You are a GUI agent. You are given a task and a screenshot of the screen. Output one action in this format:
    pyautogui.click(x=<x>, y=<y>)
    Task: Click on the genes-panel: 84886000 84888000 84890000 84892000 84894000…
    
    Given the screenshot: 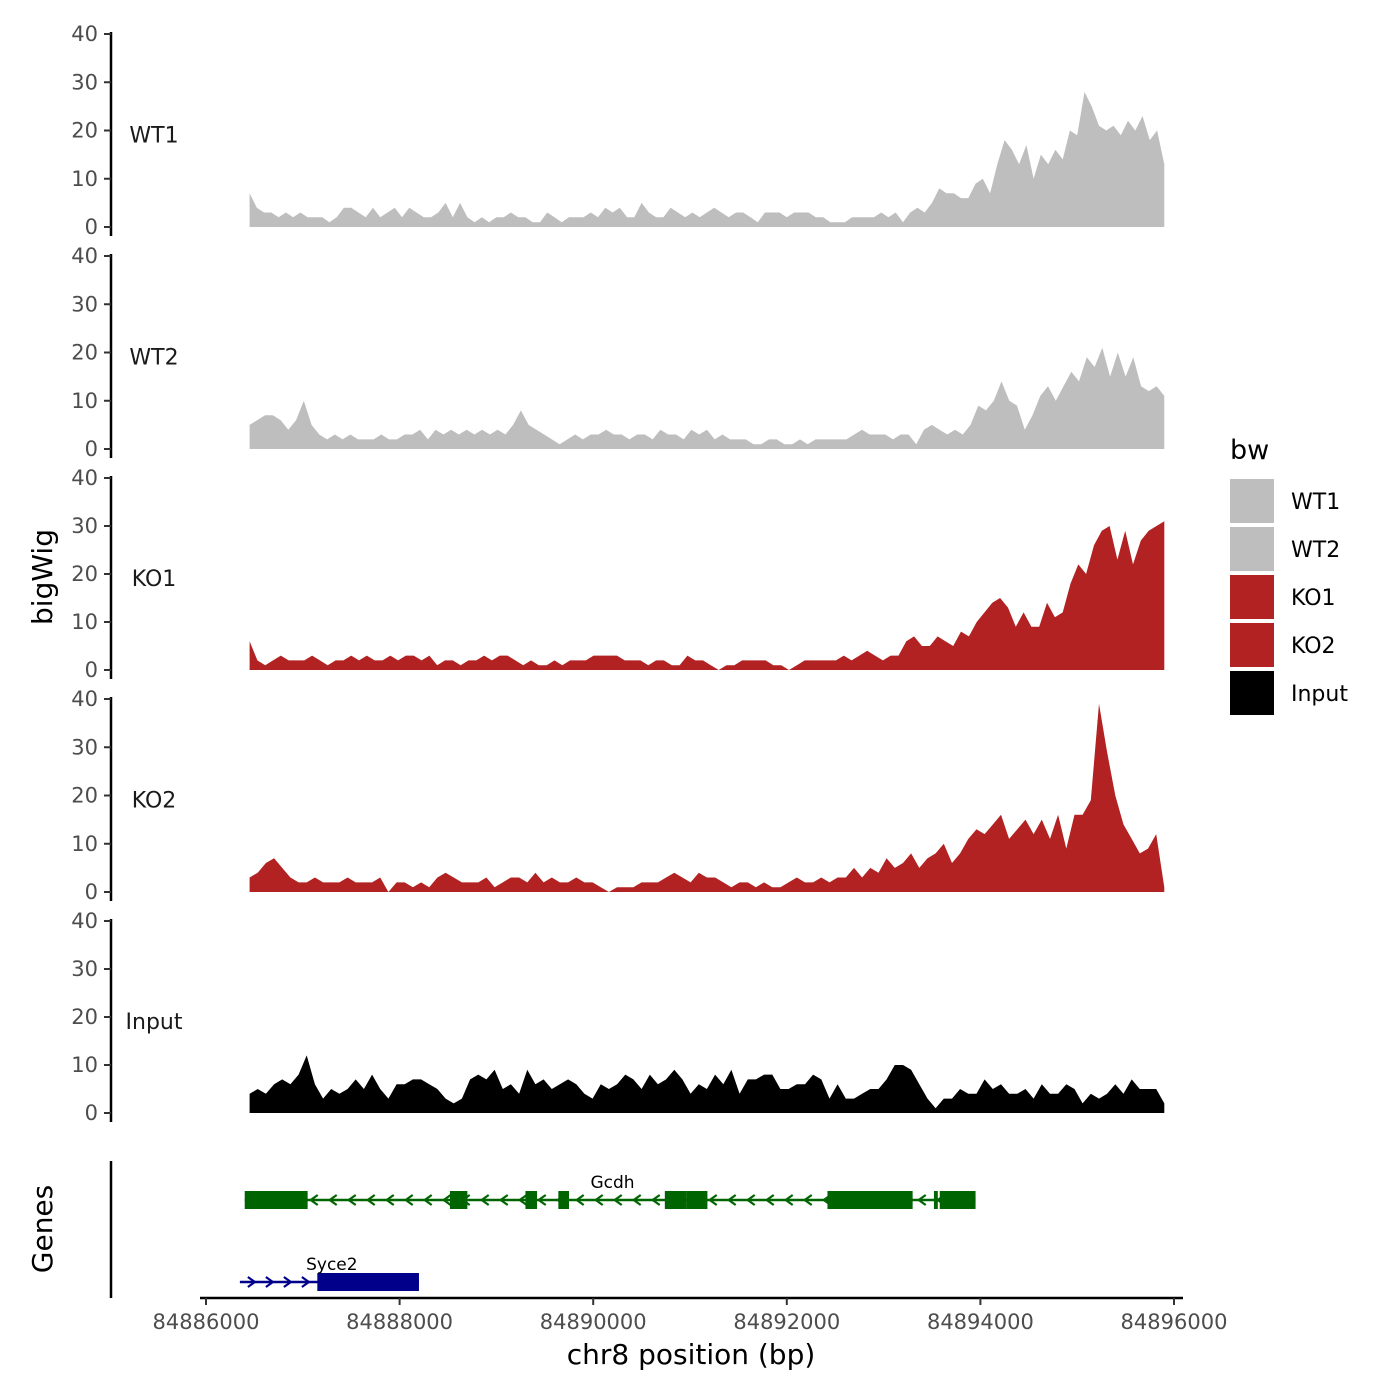 What is the action you would take?
    pyautogui.click(x=668, y=1247)
    